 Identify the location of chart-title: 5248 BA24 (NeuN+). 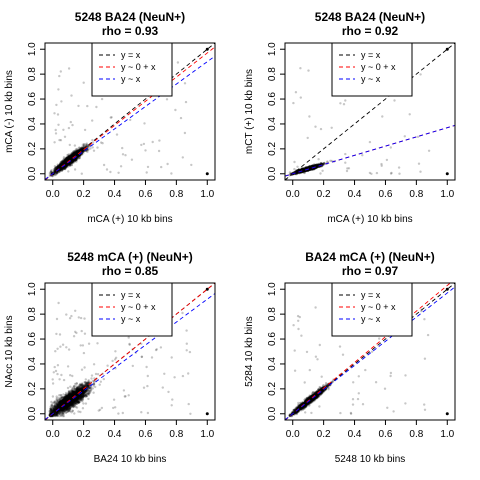
(130, 17).